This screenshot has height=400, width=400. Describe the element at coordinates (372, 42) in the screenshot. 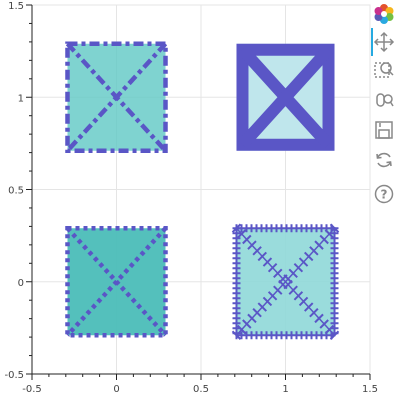

I see `active-tool-indicator` at that location.